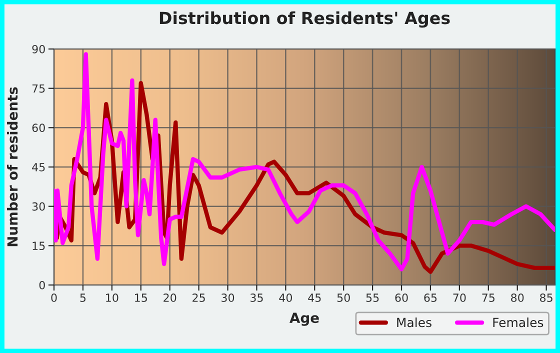 The image size is (560, 353). I want to click on y-tick-label: 30, so click(38, 206).